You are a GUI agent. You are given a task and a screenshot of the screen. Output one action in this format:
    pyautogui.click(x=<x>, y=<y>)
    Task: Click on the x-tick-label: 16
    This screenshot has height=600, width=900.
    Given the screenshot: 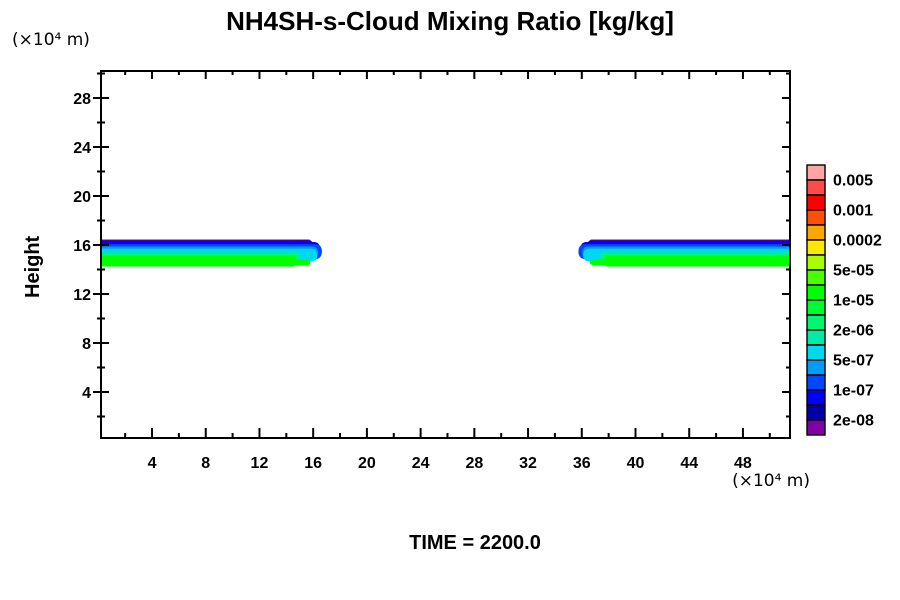 What is the action you would take?
    pyautogui.click(x=313, y=463)
    